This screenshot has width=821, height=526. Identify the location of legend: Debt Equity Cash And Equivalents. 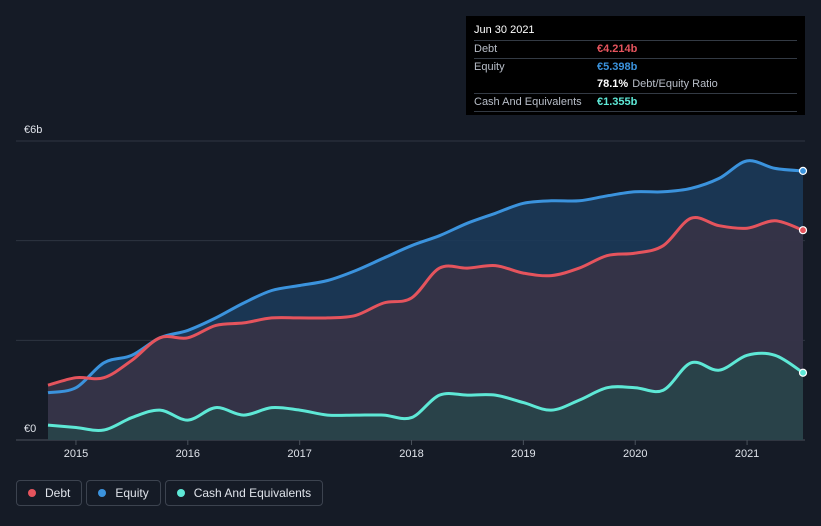
(170, 493).